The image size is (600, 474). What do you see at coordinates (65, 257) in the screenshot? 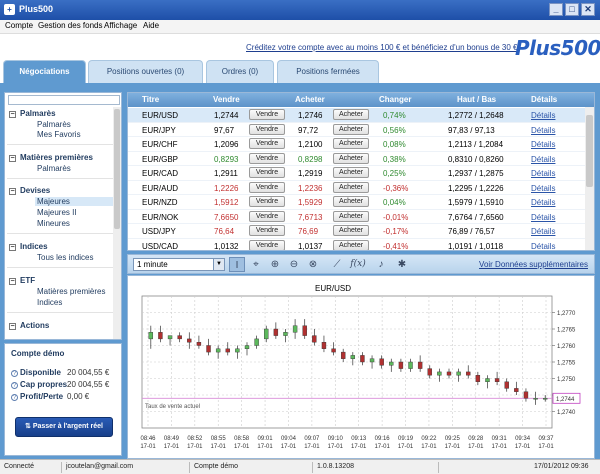
I see `subcategory-tous-les-indices: Tous les indices` at bounding box center [65, 257].